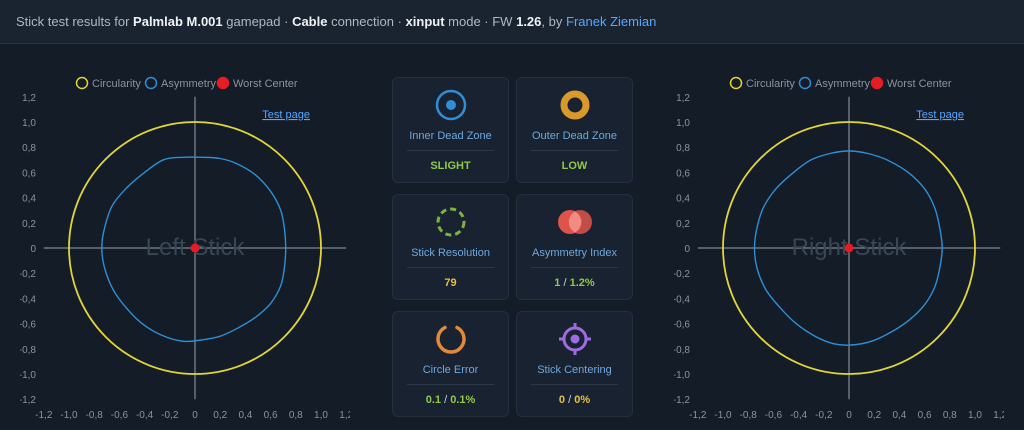  I want to click on card-asymmetry-index: Asymmetry Index 1 / 1.2%, so click(574, 247).